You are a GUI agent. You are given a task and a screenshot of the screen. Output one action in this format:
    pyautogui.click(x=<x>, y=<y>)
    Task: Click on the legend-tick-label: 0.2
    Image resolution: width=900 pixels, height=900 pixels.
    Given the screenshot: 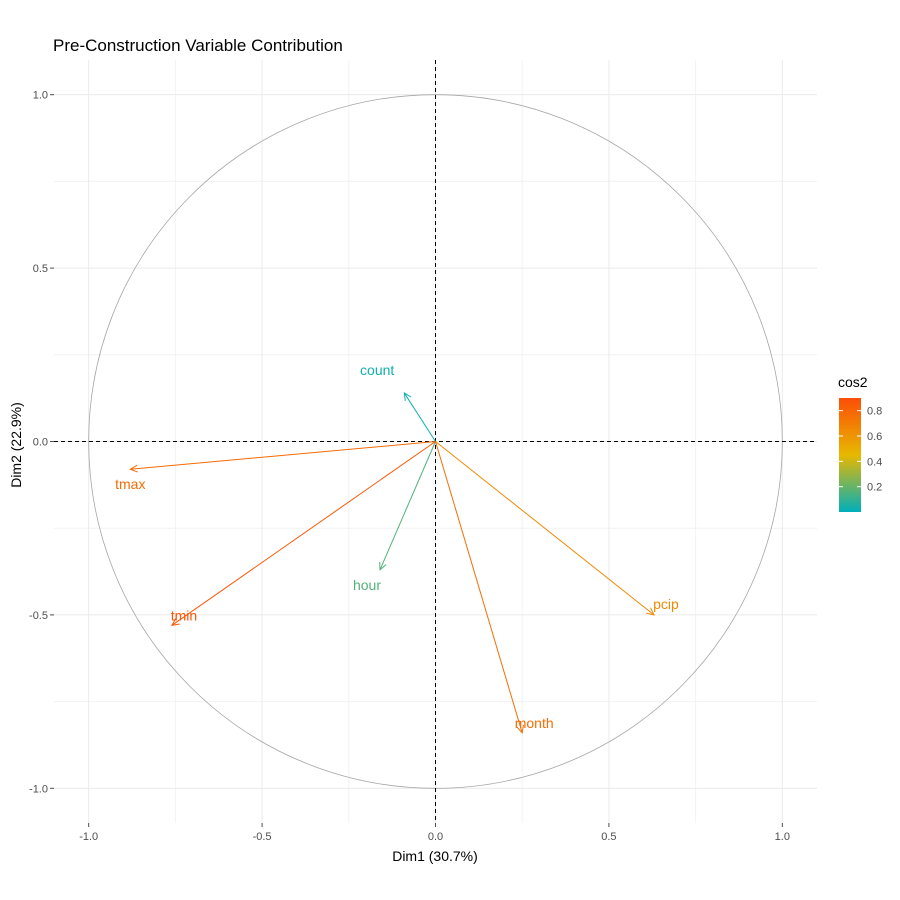 What is the action you would take?
    pyautogui.click(x=874, y=488)
    